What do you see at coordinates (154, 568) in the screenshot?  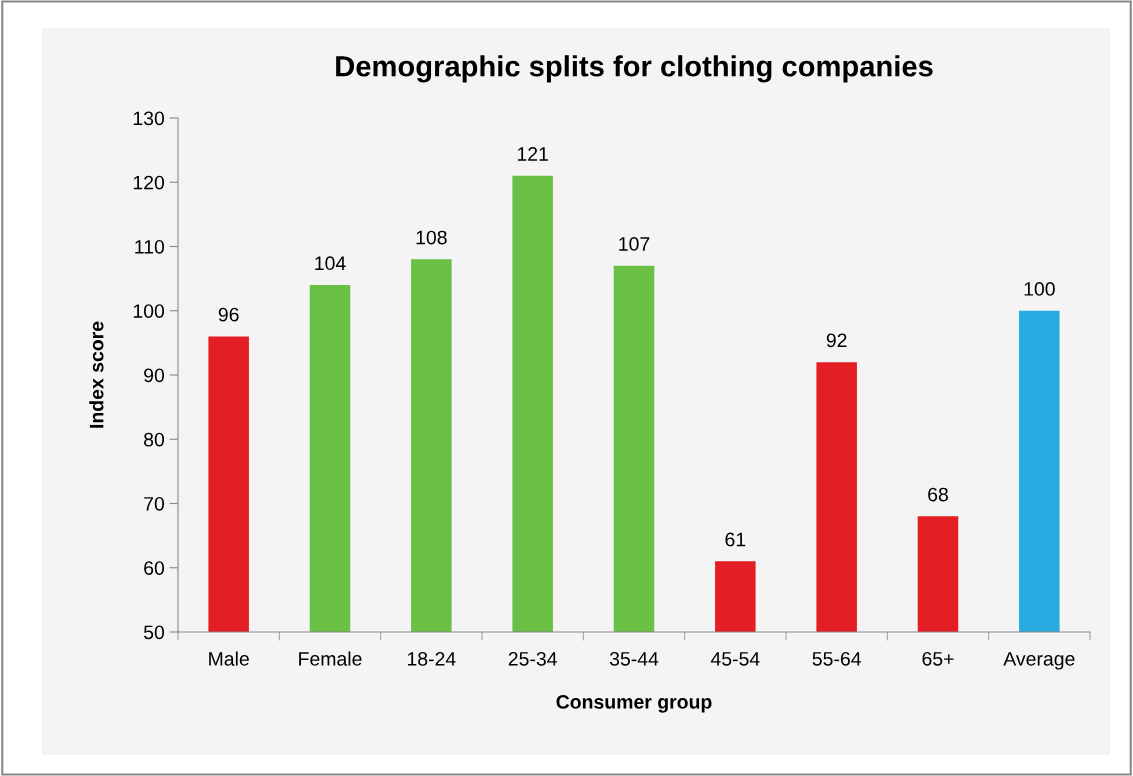 I see `y-tick-label: 60` at bounding box center [154, 568].